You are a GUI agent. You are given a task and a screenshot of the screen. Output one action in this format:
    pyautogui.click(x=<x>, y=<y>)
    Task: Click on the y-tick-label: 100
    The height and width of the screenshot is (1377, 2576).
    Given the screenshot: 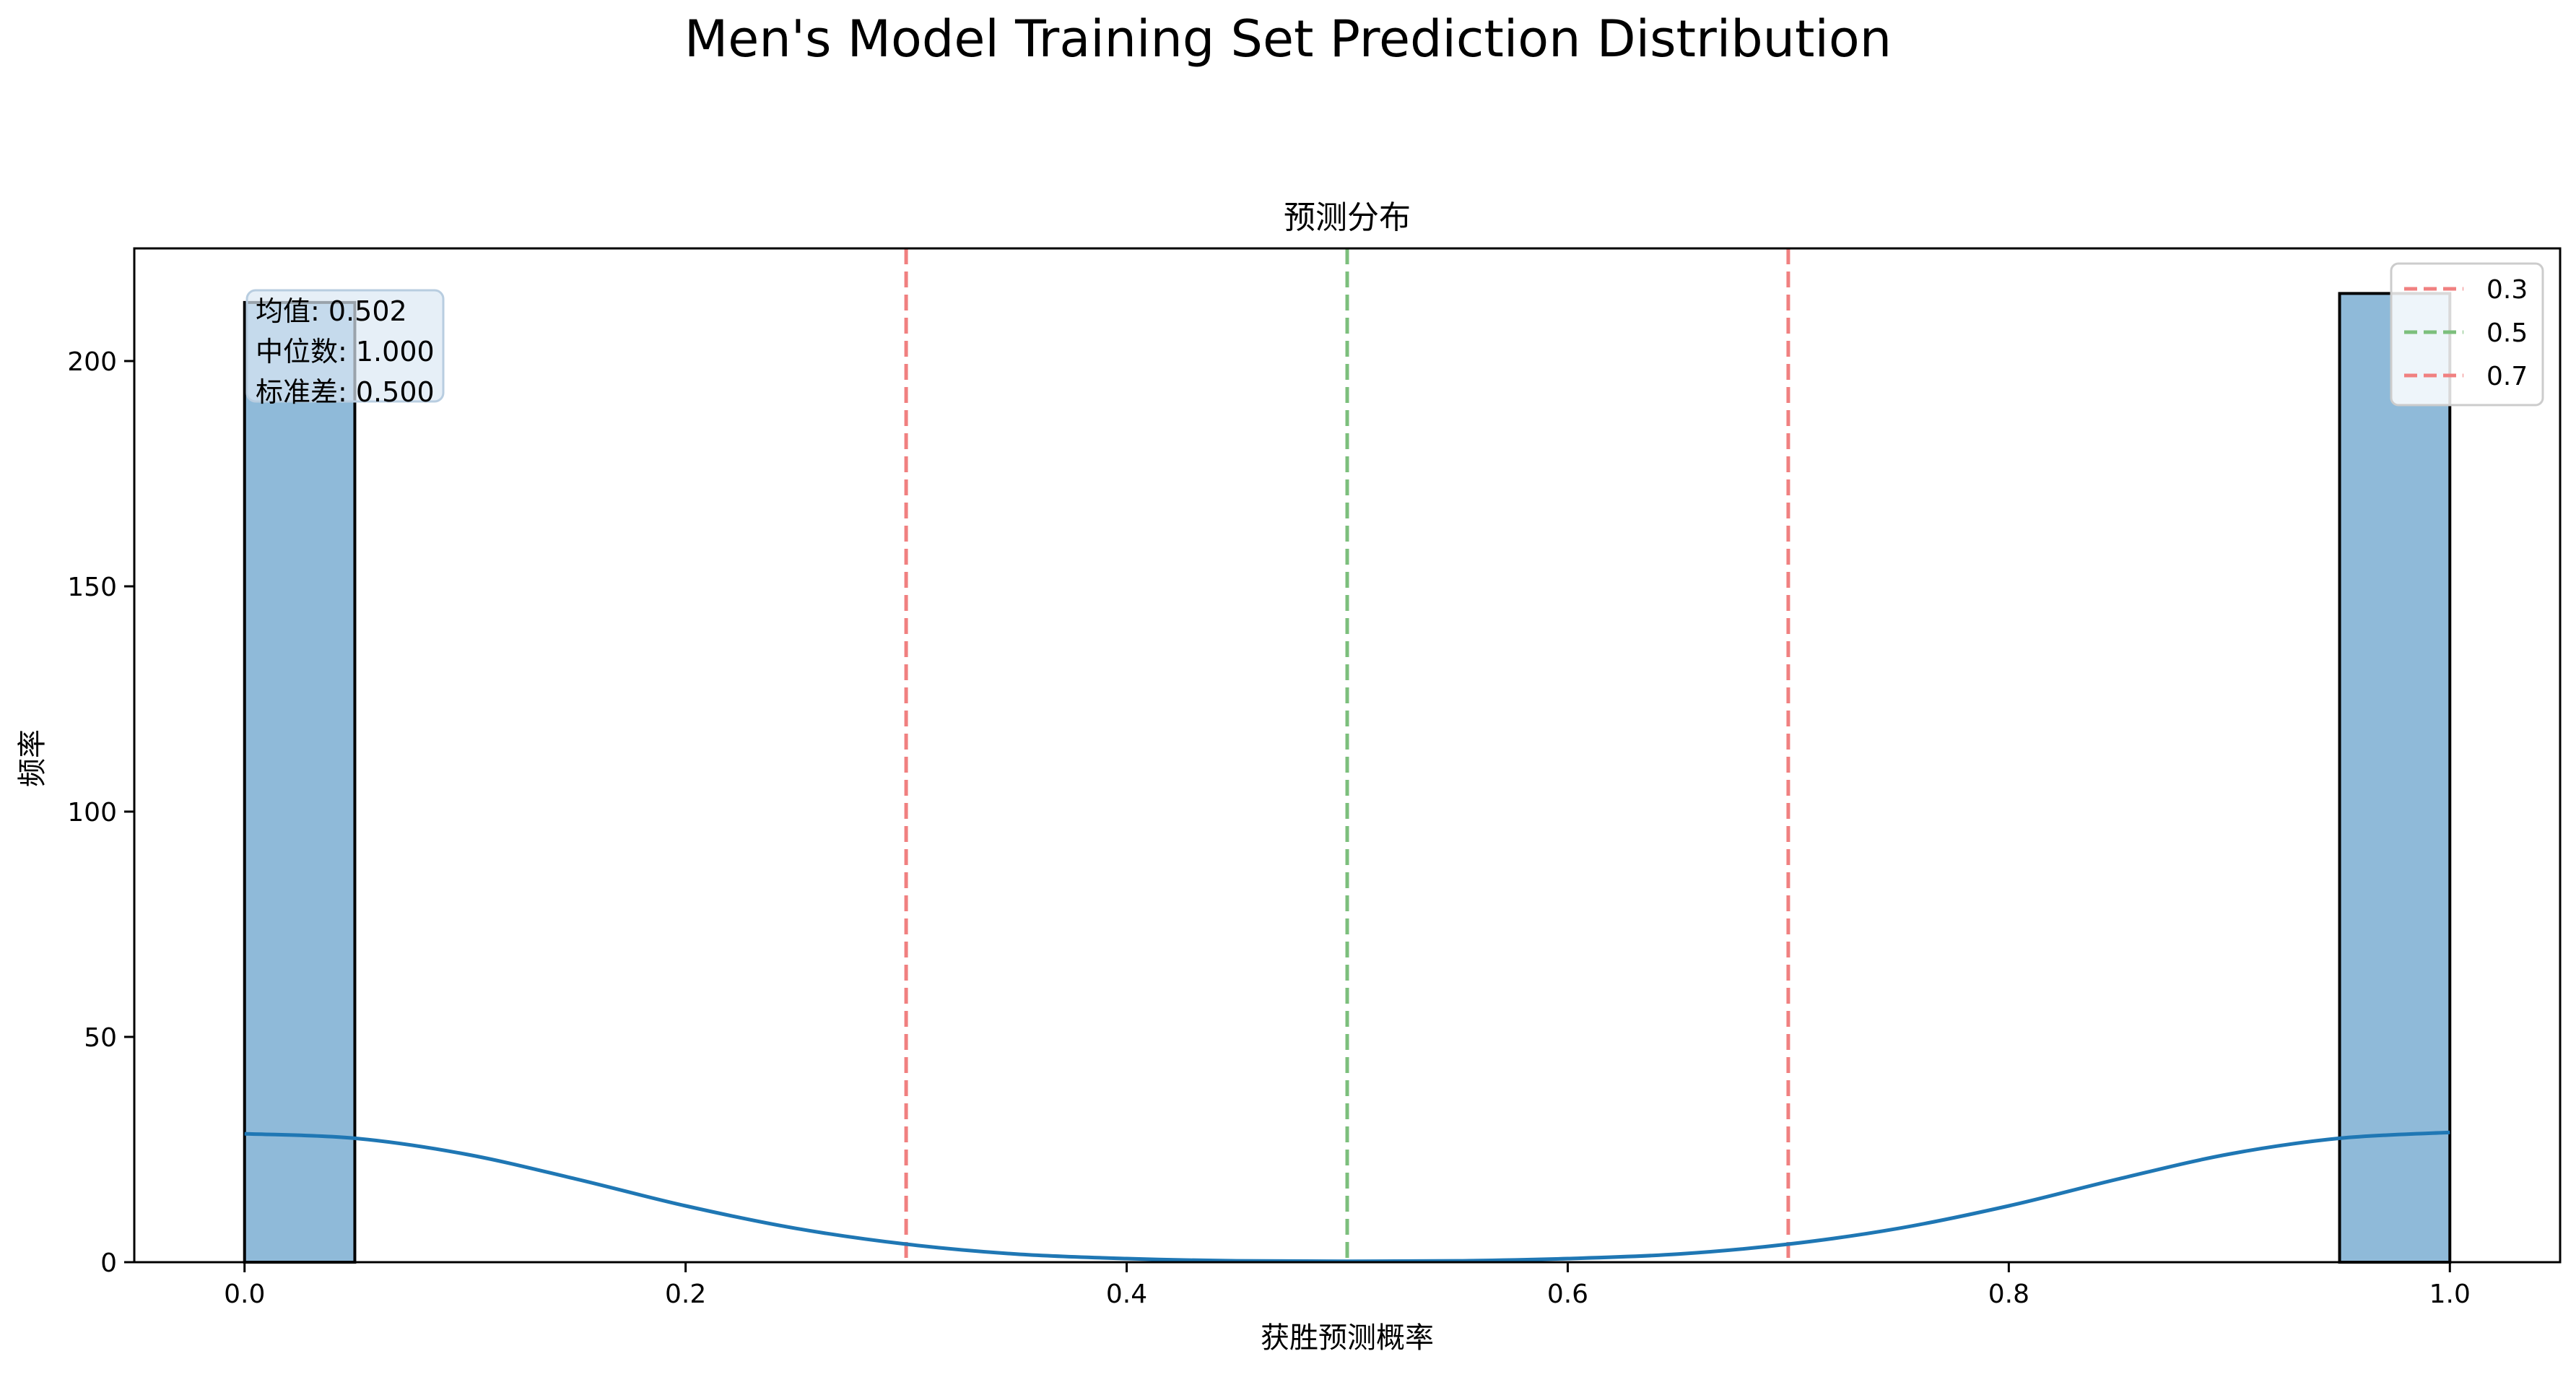 What is the action you would take?
    pyautogui.click(x=92, y=813)
    